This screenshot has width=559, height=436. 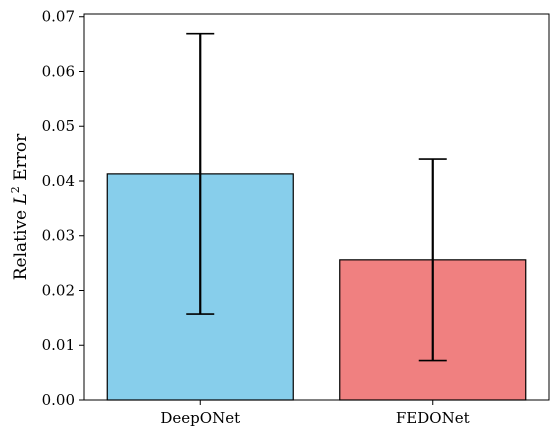 What do you see at coordinates (315, 413) in the screenshot?
I see `x-axis: DeepONet FEDONet` at bounding box center [315, 413].